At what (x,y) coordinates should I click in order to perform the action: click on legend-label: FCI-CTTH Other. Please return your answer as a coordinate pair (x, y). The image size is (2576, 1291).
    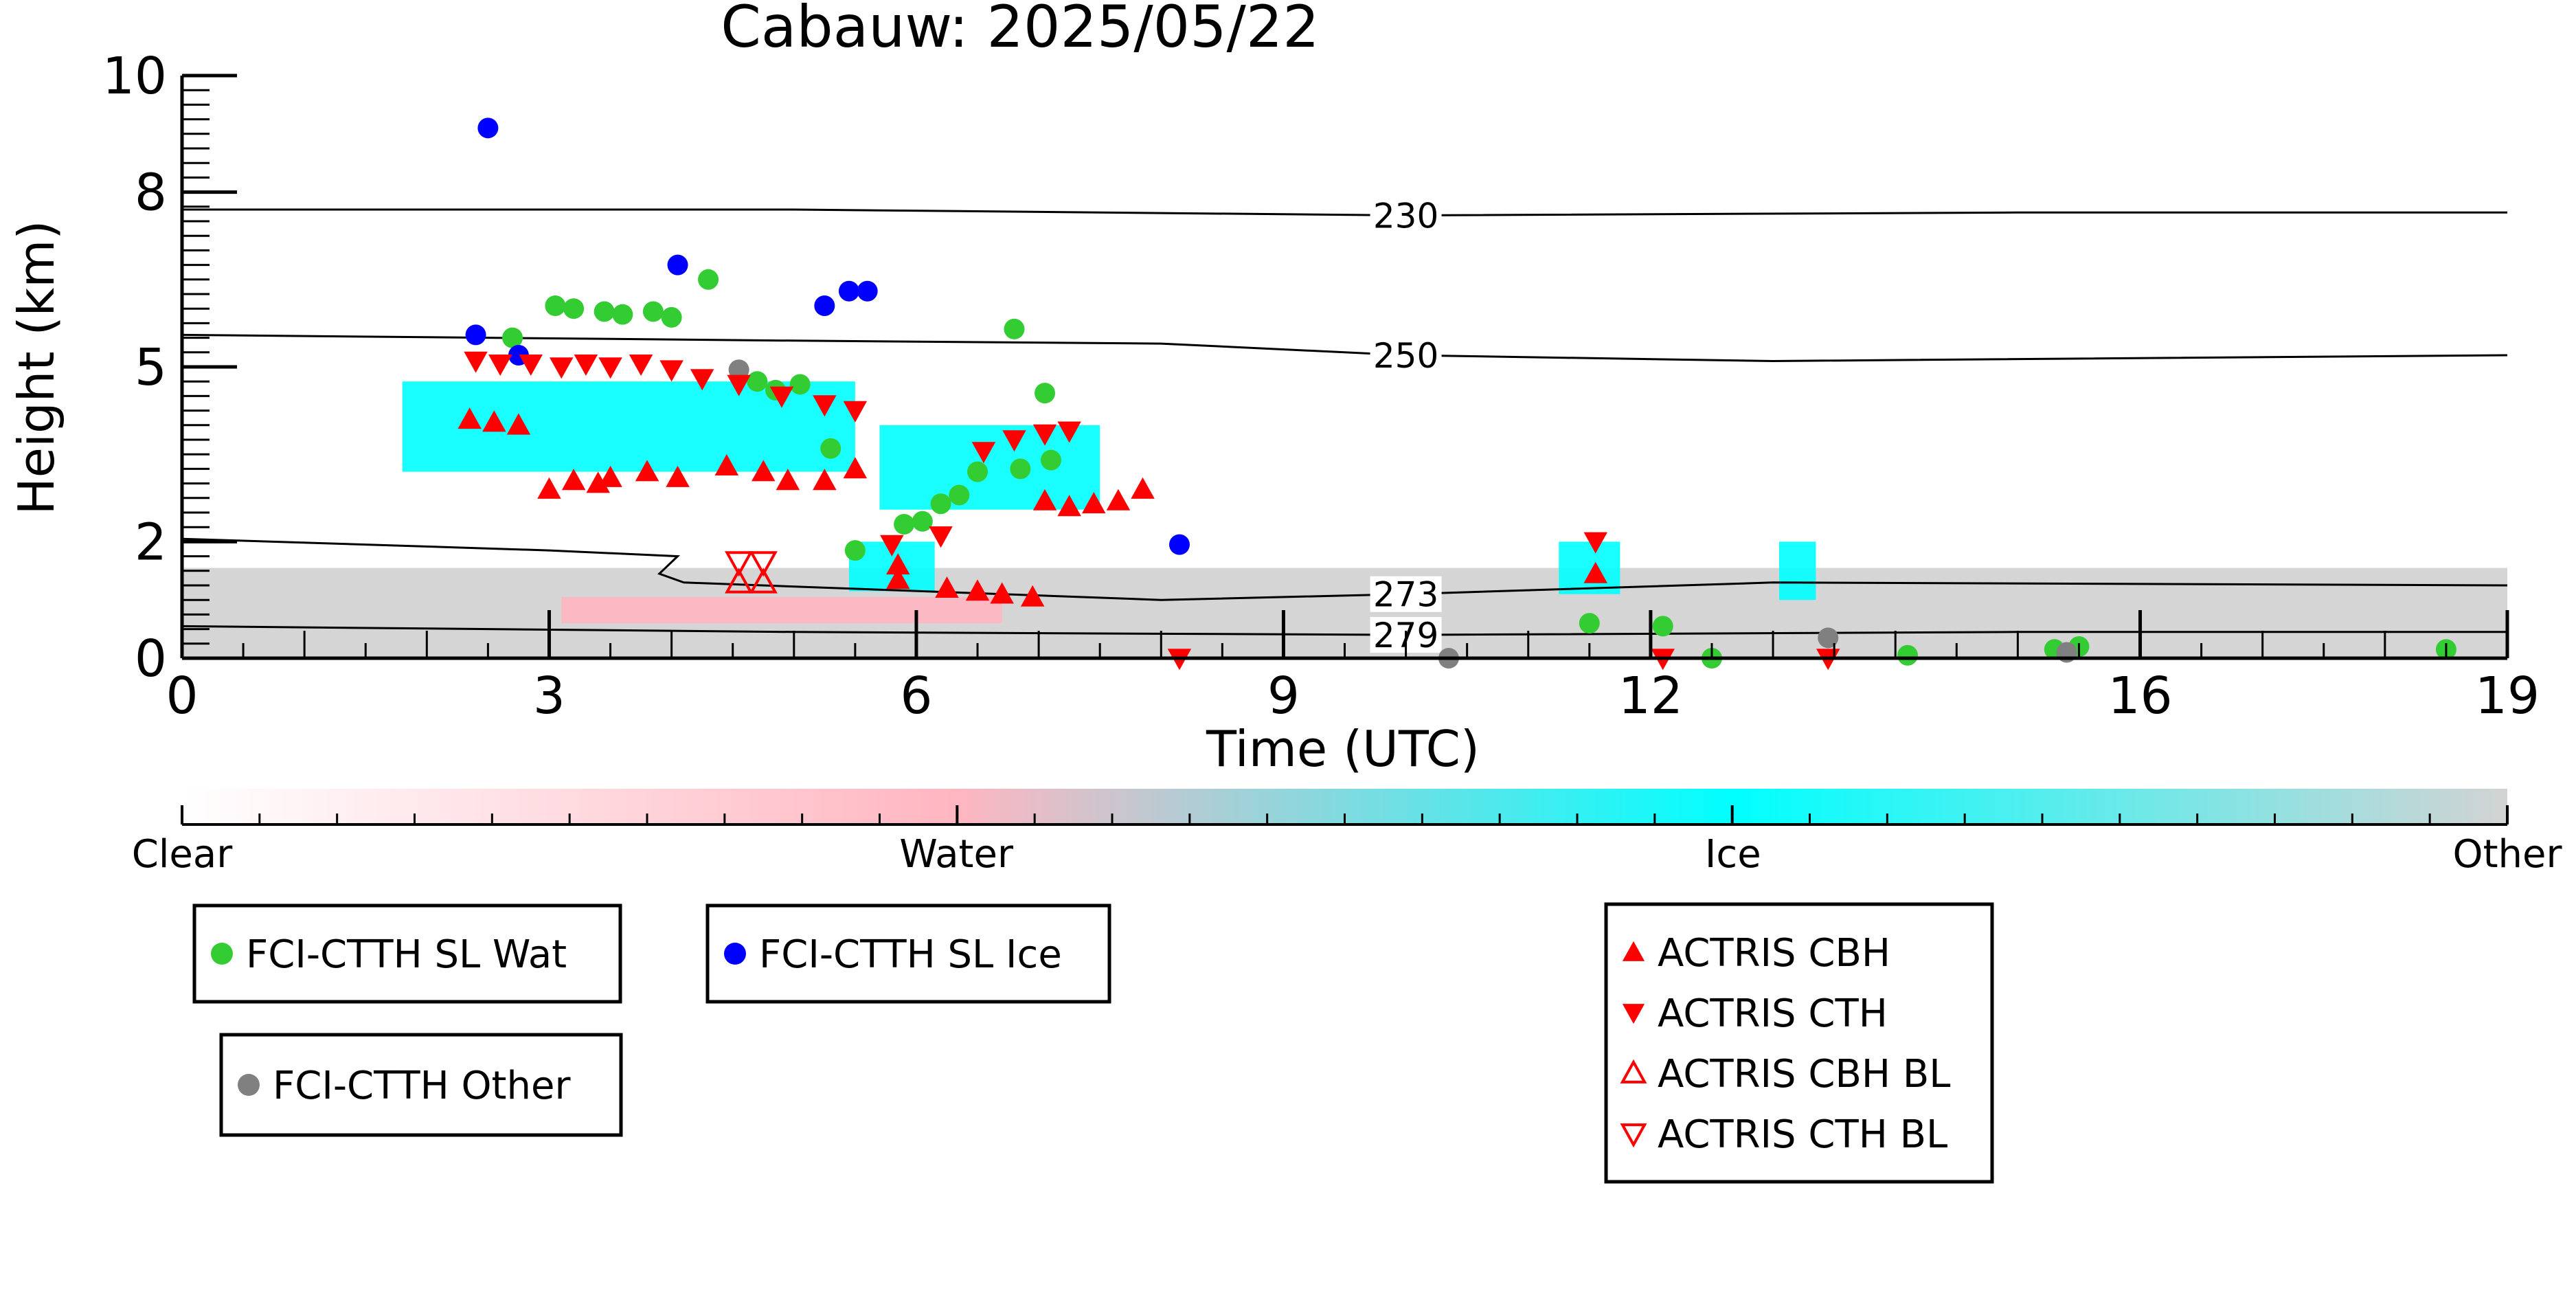
    Looking at the image, I should click on (422, 1086).